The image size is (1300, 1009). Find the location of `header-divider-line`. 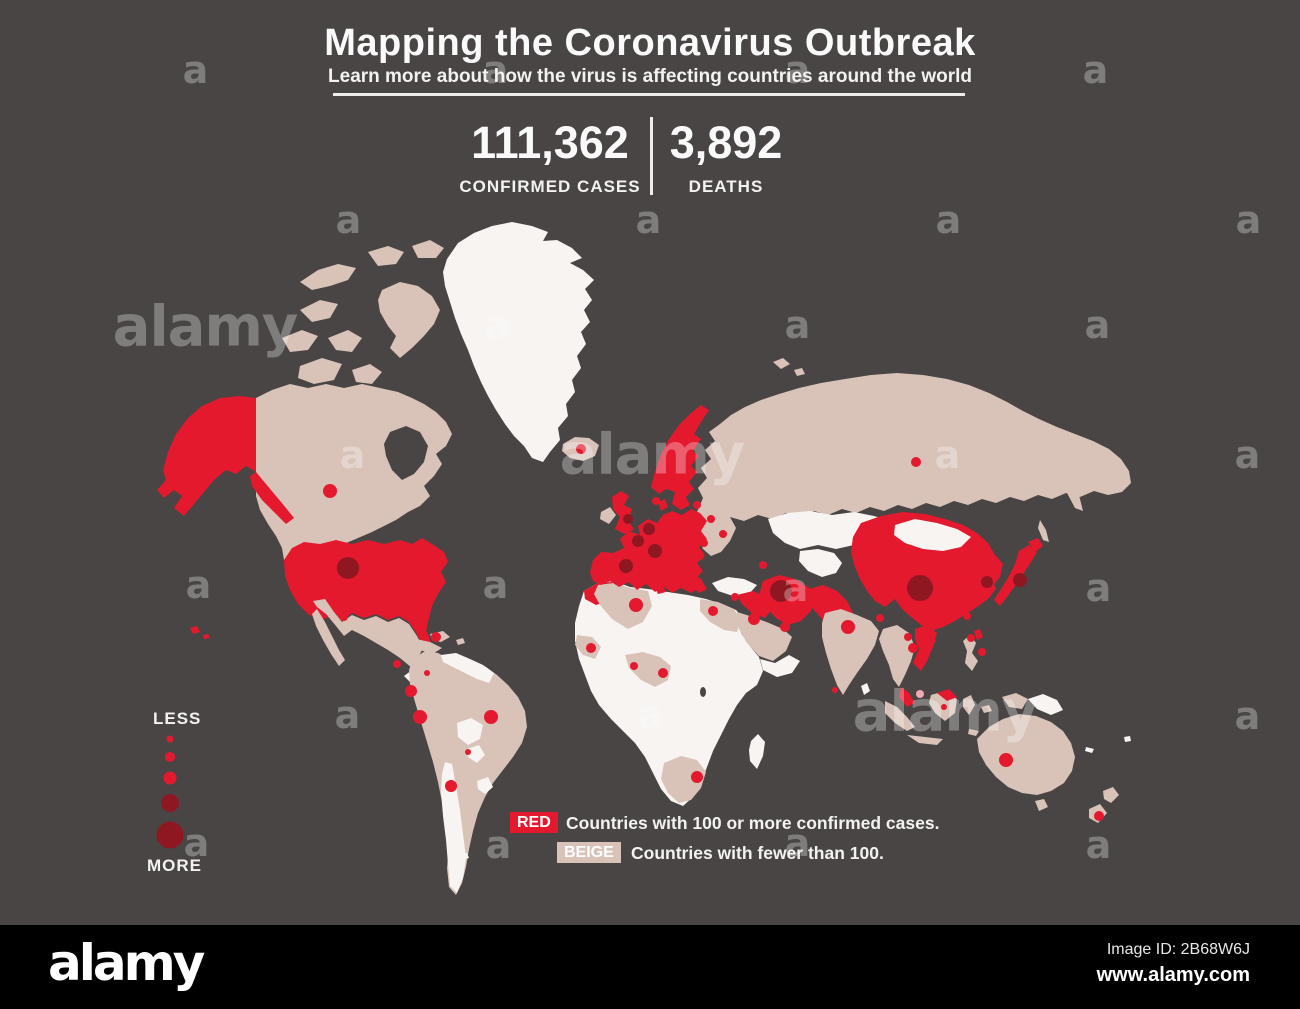

header-divider-line is located at coordinates (649, 94).